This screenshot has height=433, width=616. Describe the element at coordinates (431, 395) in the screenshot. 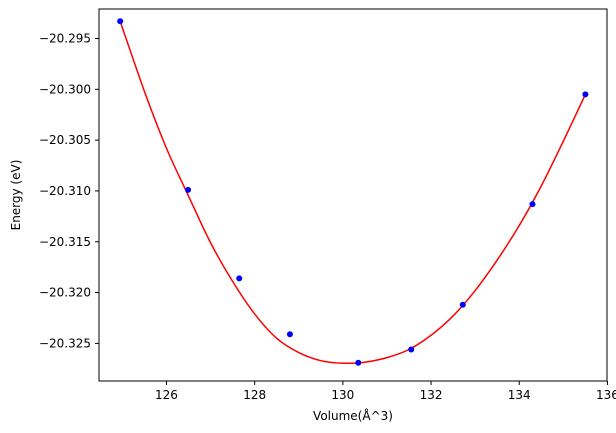

I see `x-tick-label: 132` at that location.